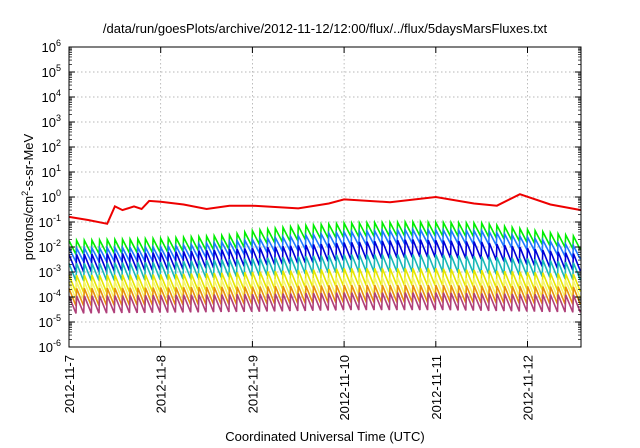  I want to click on y-tick-label-exponent: 0, so click(58, 193).